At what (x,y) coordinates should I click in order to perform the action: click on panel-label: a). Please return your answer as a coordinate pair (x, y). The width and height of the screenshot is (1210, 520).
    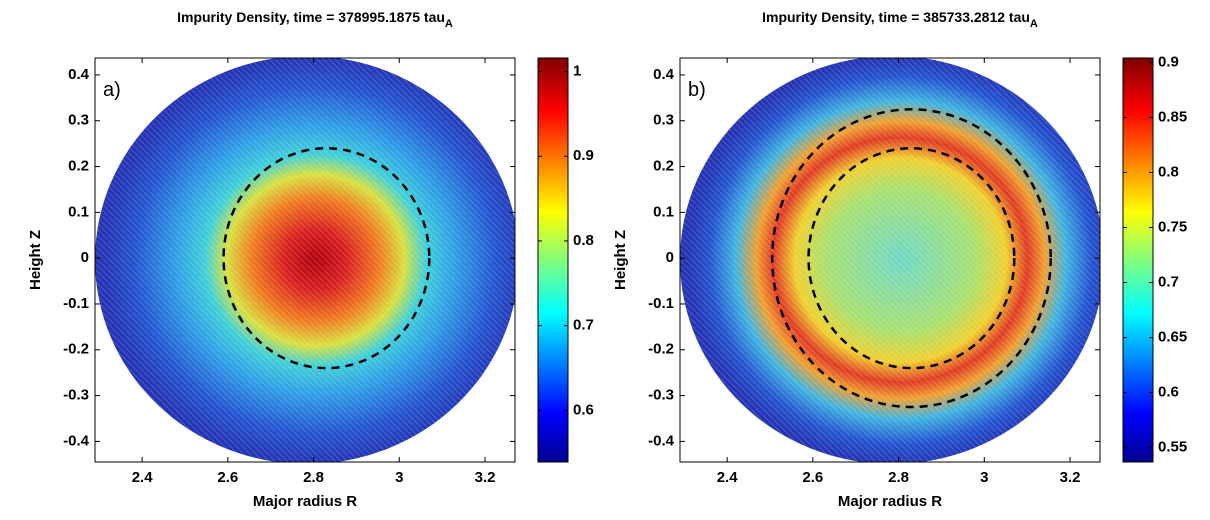
    Looking at the image, I should click on (112, 90).